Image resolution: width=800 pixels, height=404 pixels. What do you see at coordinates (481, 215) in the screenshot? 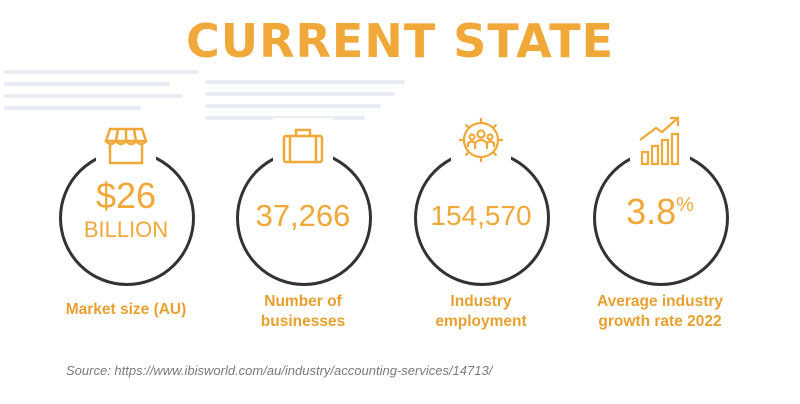
I see `stat-value-employment: 154,570` at bounding box center [481, 215].